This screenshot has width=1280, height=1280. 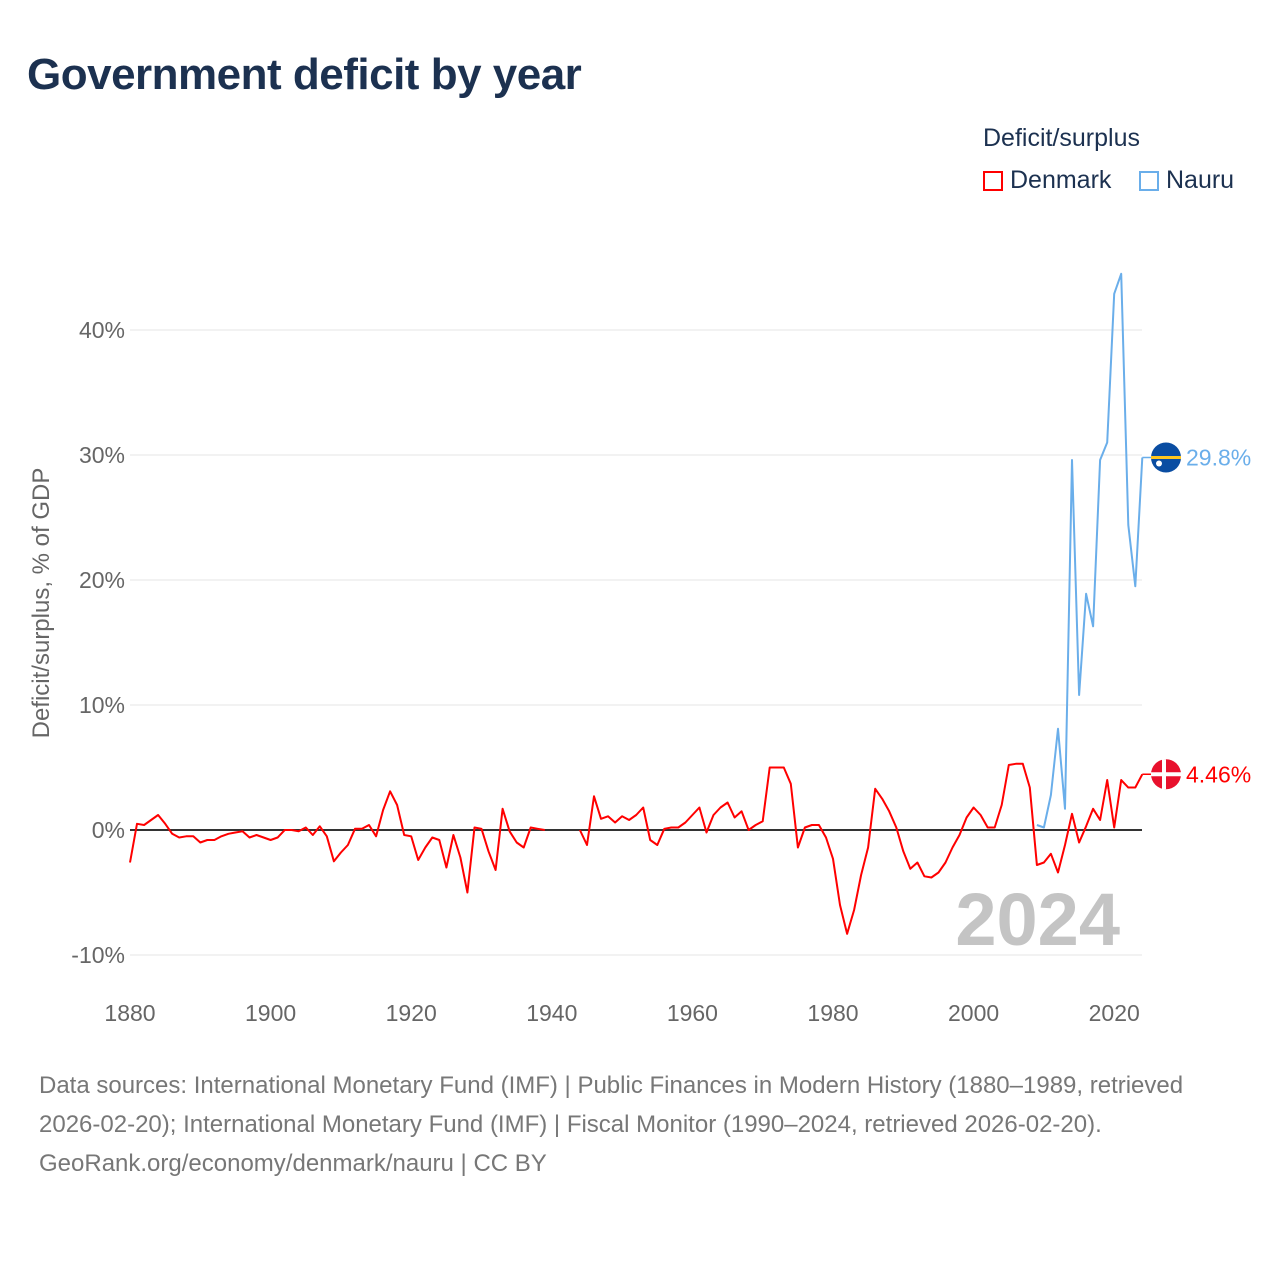 What do you see at coordinates (973, 1013) in the screenshot?
I see `x-tick-label: 2000` at bounding box center [973, 1013].